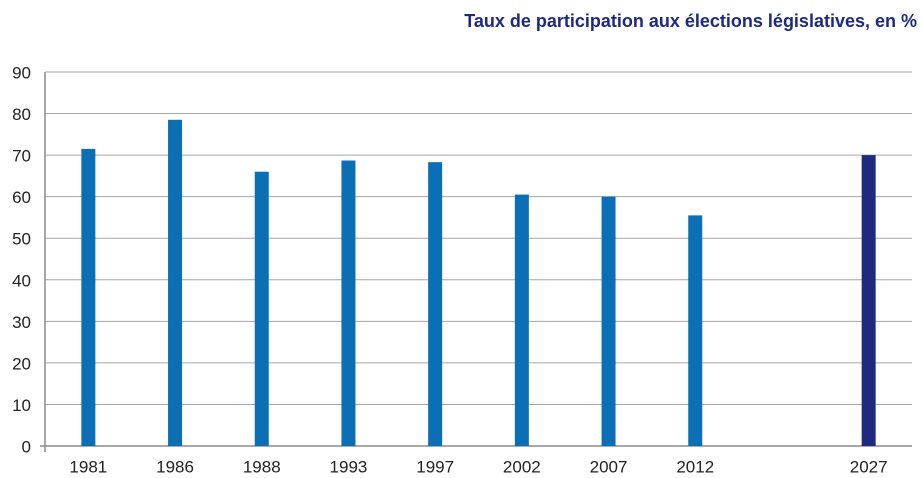 This screenshot has height=478, width=923. What do you see at coordinates (21, 114) in the screenshot?
I see `y-tick-label: 80` at bounding box center [21, 114].